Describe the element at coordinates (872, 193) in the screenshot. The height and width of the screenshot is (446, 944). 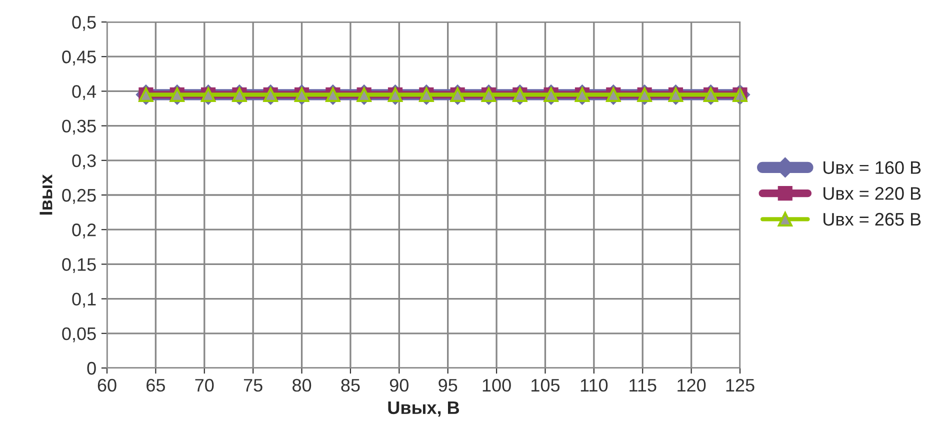
I see `legend-label: Uвх = 220 В` at that location.